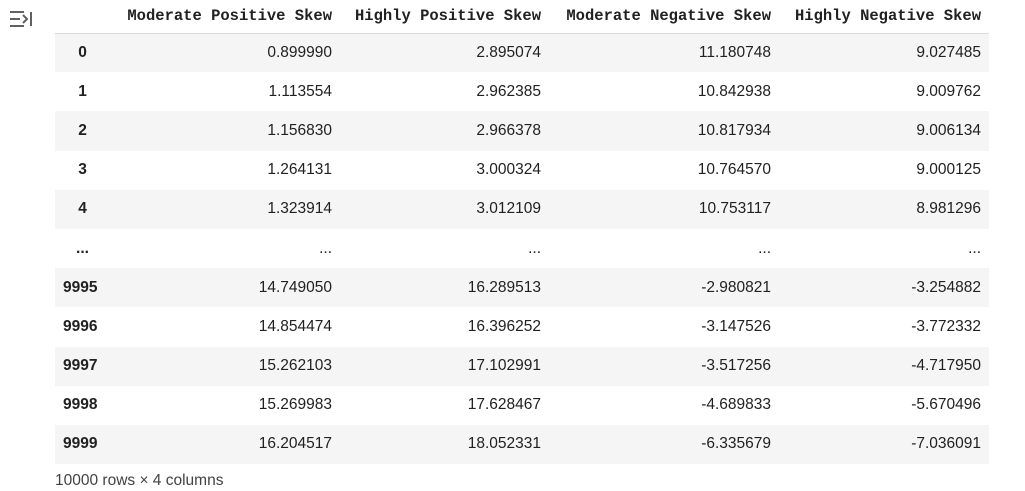 The image size is (1025, 491). I want to click on output-toggle-icon, so click(23, 20).